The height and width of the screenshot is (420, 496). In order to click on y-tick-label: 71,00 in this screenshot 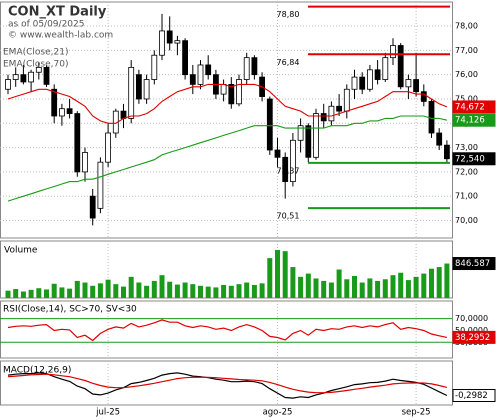, I will do `click(466, 196)`.